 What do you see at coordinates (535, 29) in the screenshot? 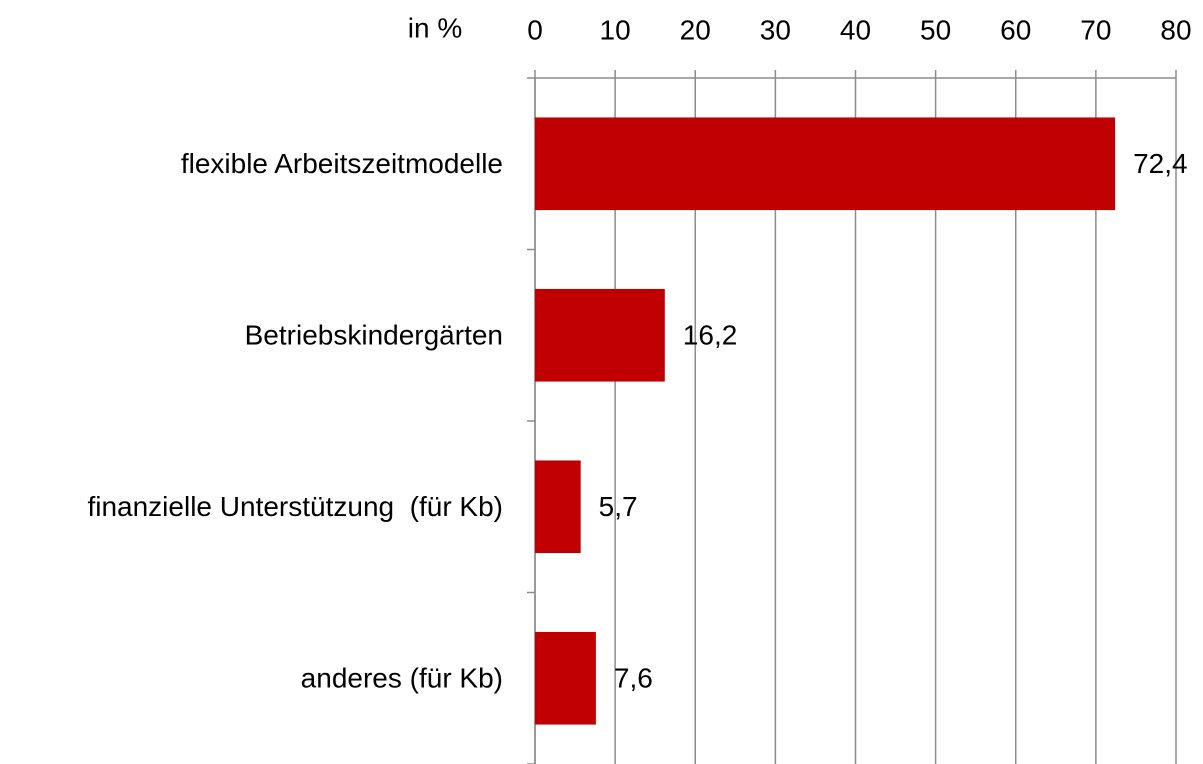
I see `x-tick-label: 0` at bounding box center [535, 29].